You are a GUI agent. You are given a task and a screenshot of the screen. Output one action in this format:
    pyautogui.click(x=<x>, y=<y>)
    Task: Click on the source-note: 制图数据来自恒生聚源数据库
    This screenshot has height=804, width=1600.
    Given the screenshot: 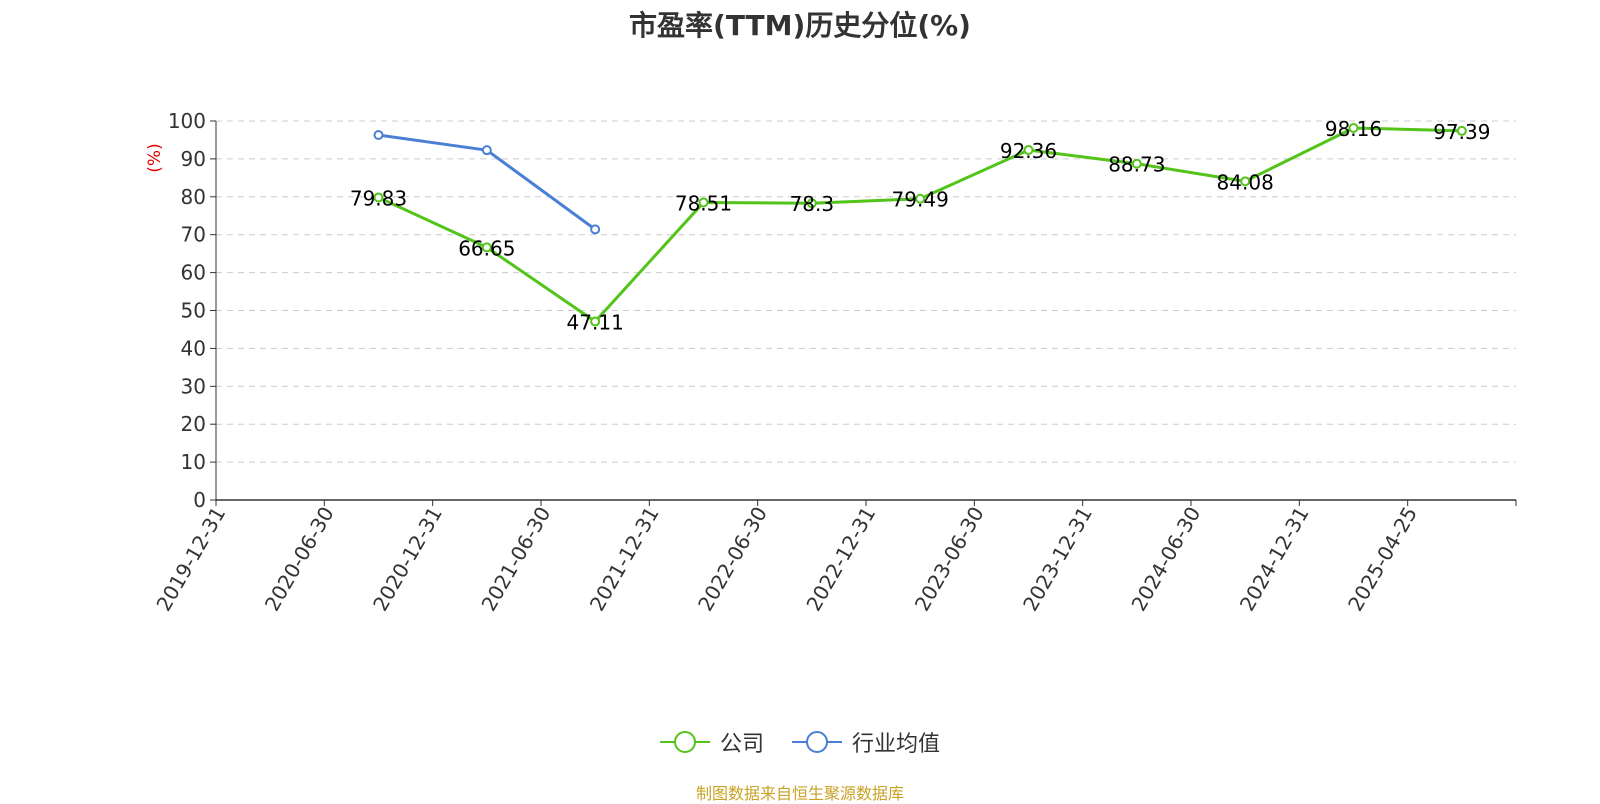 What is the action you would take?
    pyautogui.click(x=799, y=793)
    